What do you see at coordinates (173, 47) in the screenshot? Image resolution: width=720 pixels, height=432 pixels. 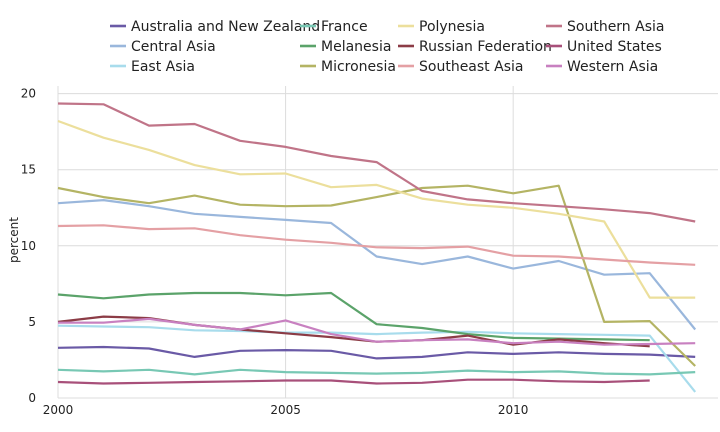 I see `legend-label: Central Asia` at bounding box center [173, 47].